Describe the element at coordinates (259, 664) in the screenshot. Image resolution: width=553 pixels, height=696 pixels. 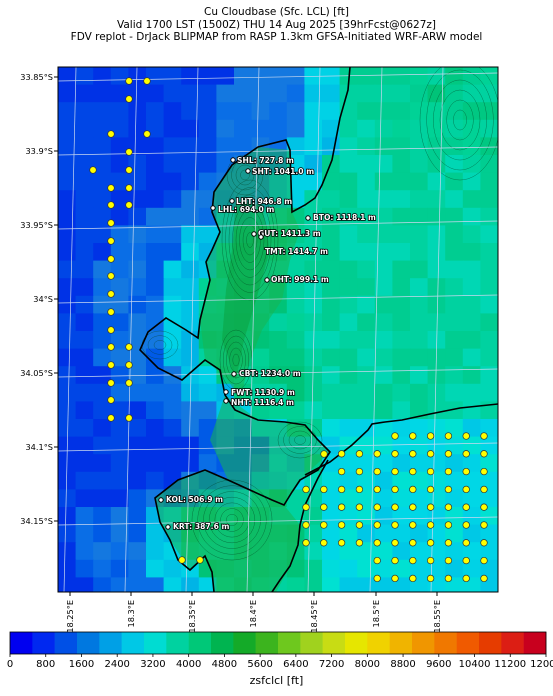
I see `colorbar-tick-label: 5600` at that location.